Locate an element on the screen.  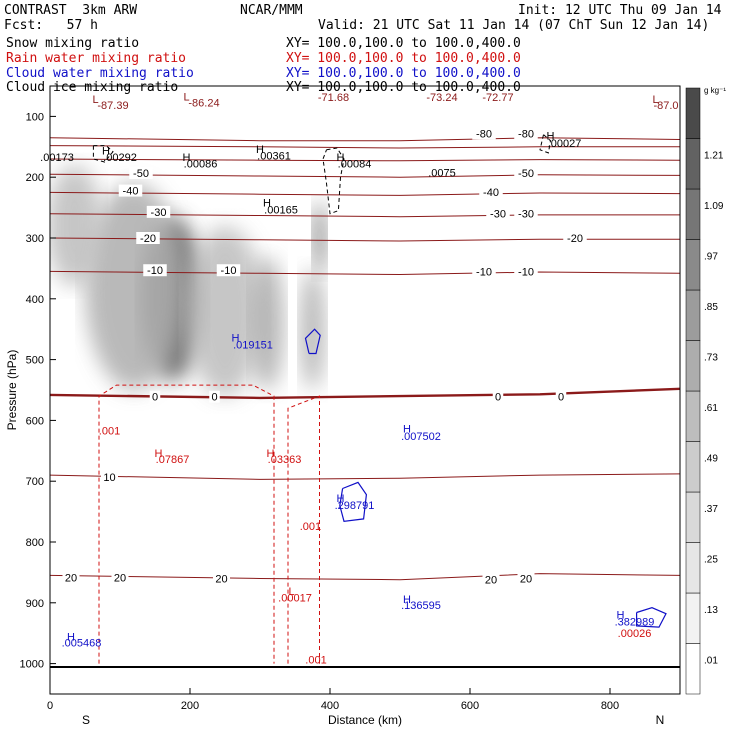
extremum-label: .0075 is located at coordinates (442, 174).